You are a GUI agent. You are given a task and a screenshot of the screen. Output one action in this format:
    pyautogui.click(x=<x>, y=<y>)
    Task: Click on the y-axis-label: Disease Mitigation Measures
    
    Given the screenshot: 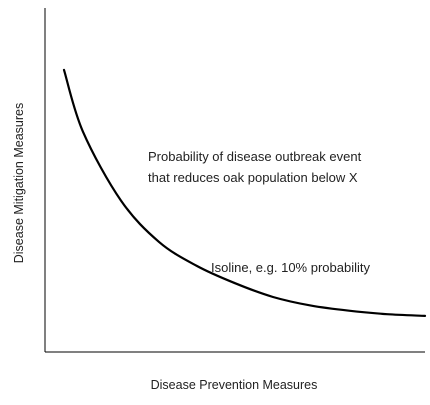 What is the action you would take?
    pyautogui.click(x=19, y=183)
    